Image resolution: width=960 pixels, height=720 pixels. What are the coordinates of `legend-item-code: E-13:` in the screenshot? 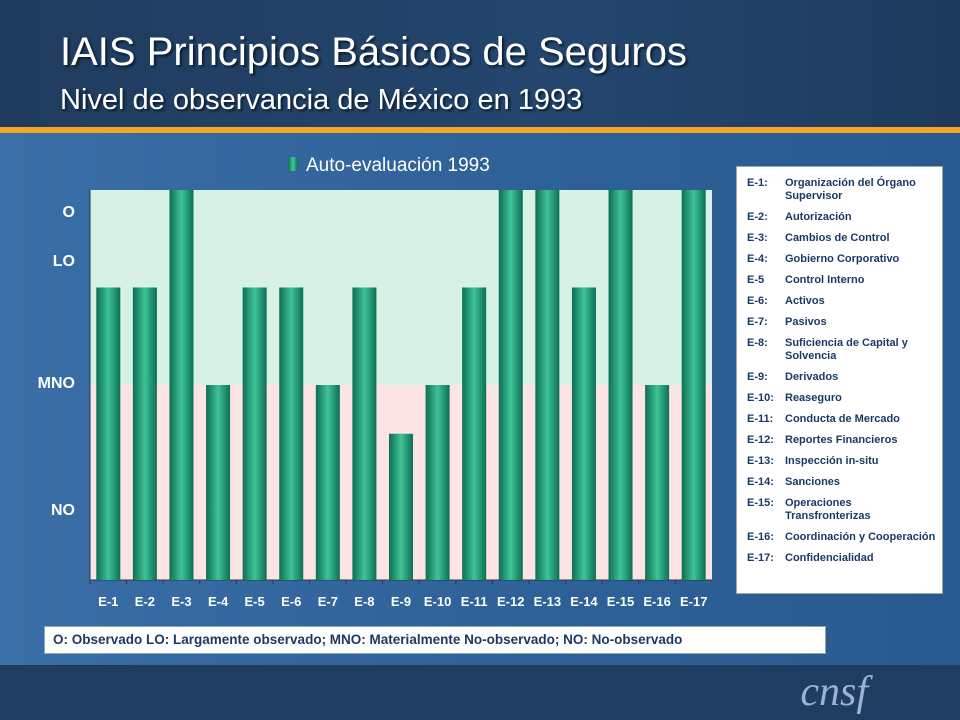 It's located at (760, 461).